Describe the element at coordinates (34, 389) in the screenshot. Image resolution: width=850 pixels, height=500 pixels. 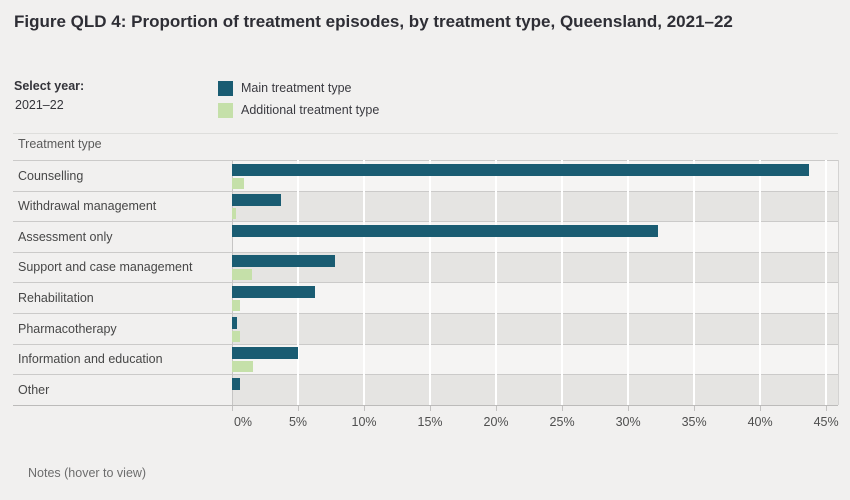
I see `category-label-other: Other` at that location.